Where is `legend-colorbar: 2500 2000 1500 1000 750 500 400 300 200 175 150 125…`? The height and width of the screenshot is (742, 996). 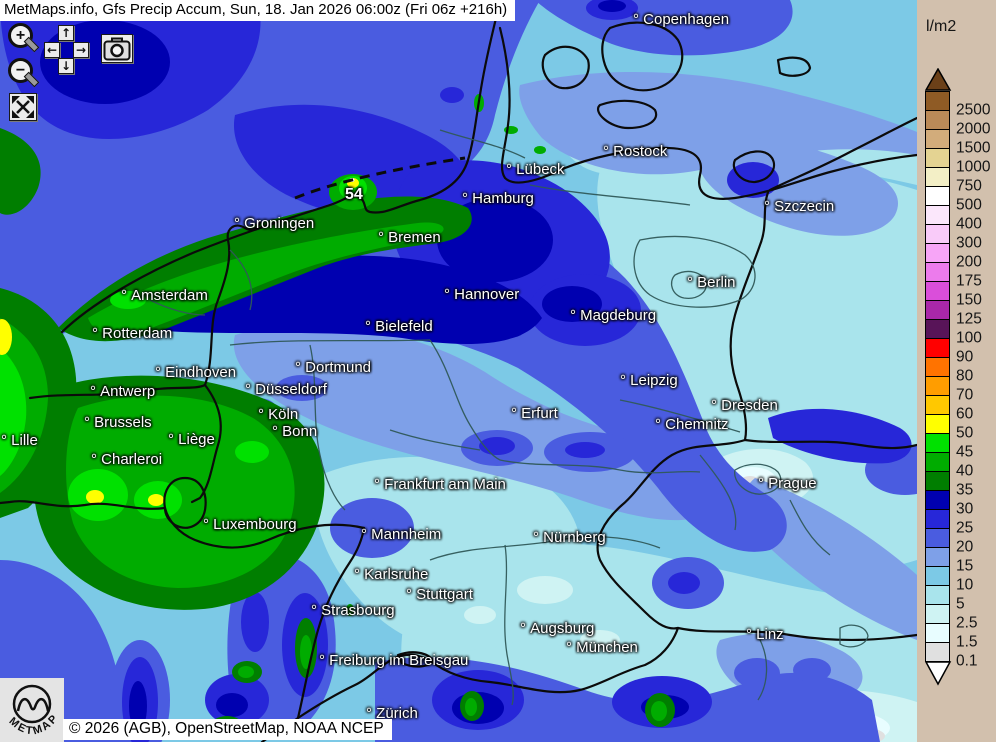 legend-colorbar: 2500 2000 1500 1000 750 500 400 300 200 175 150 125… is located at coordinates (960, 377).